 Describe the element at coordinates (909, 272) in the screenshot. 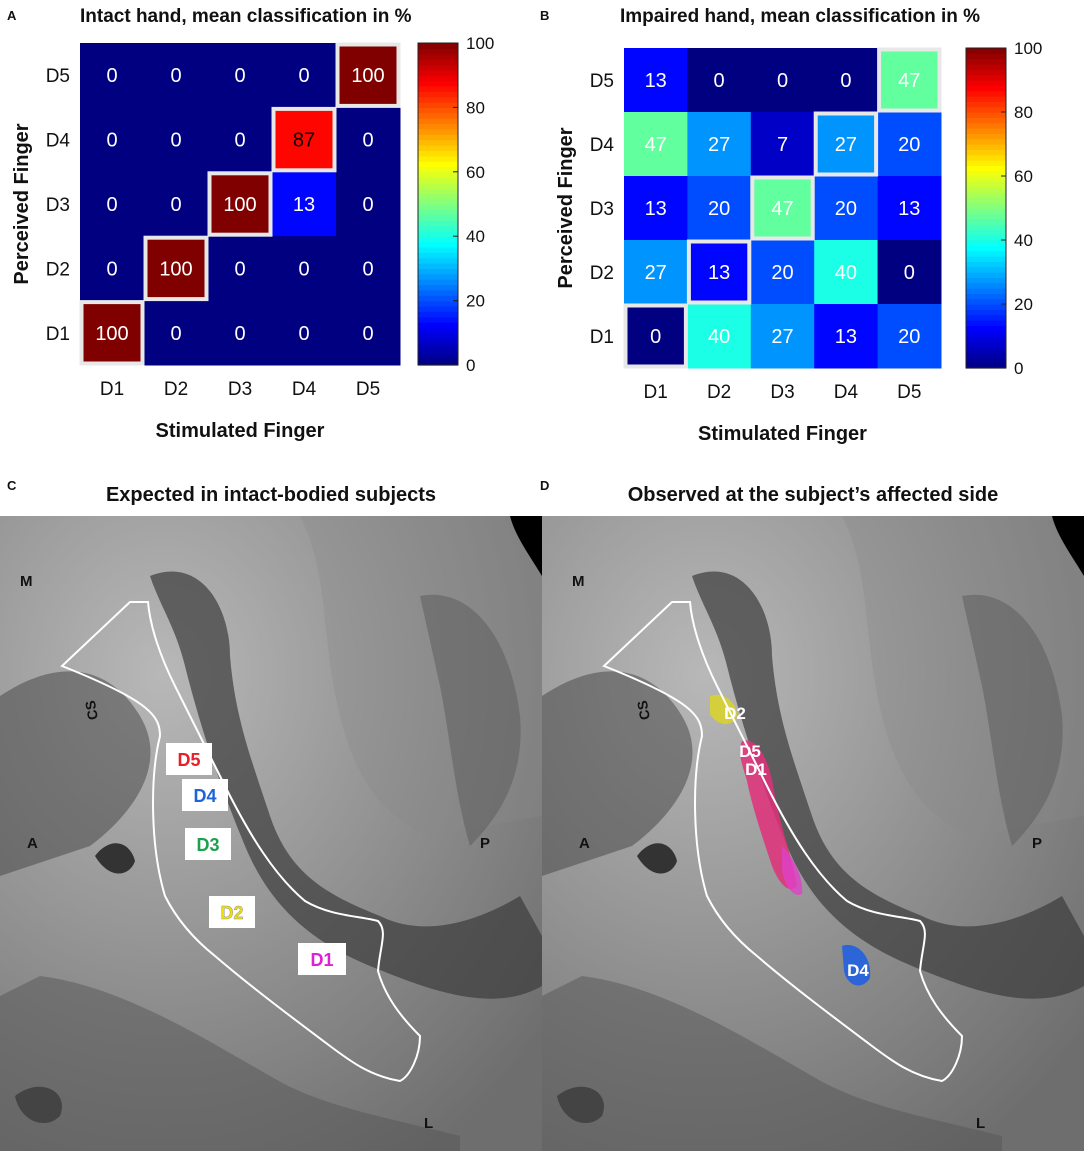

I see `chart-b-cell-D2-D5` at that location.